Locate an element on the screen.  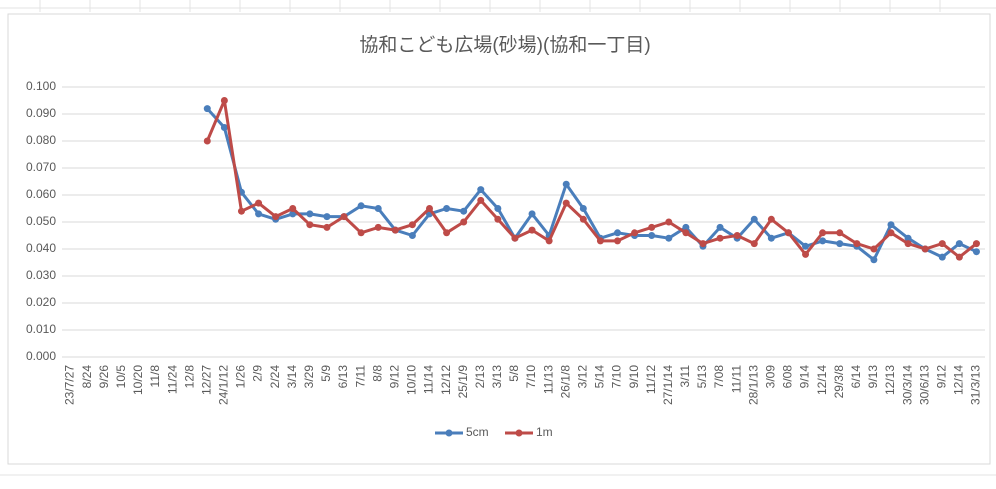
x-tick-label: 3/12 is located at coordinates (582, 377).